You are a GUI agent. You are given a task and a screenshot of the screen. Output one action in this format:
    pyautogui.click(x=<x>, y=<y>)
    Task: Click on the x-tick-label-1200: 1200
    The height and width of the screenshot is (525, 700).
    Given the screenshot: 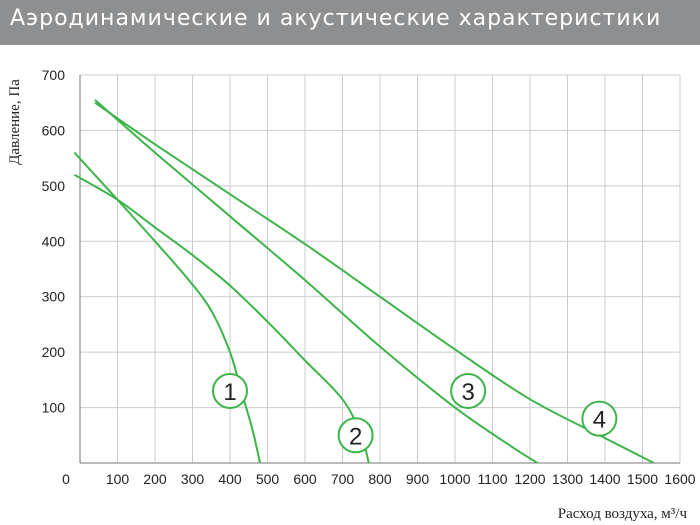 What is the action you would take?
    pyautogui.click(x=529, y=479)
    